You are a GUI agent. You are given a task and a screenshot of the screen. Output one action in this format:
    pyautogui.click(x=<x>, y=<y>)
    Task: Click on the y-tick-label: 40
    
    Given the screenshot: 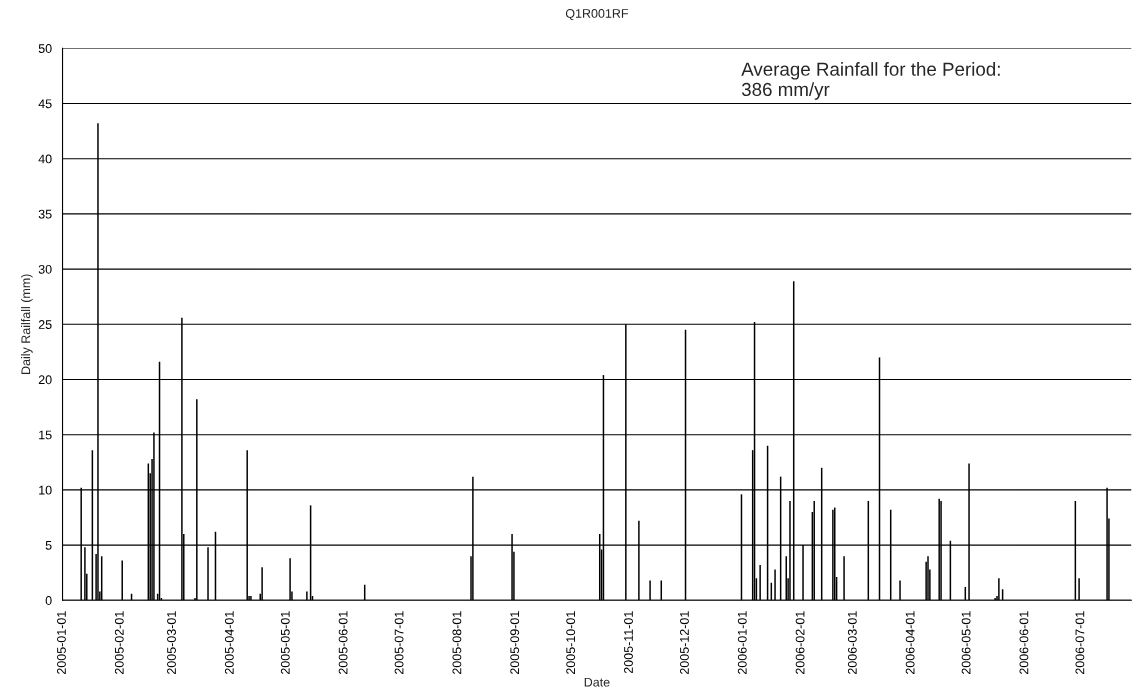 What is the action you would take?
    pyautogui.click(x=45, y=159)
    